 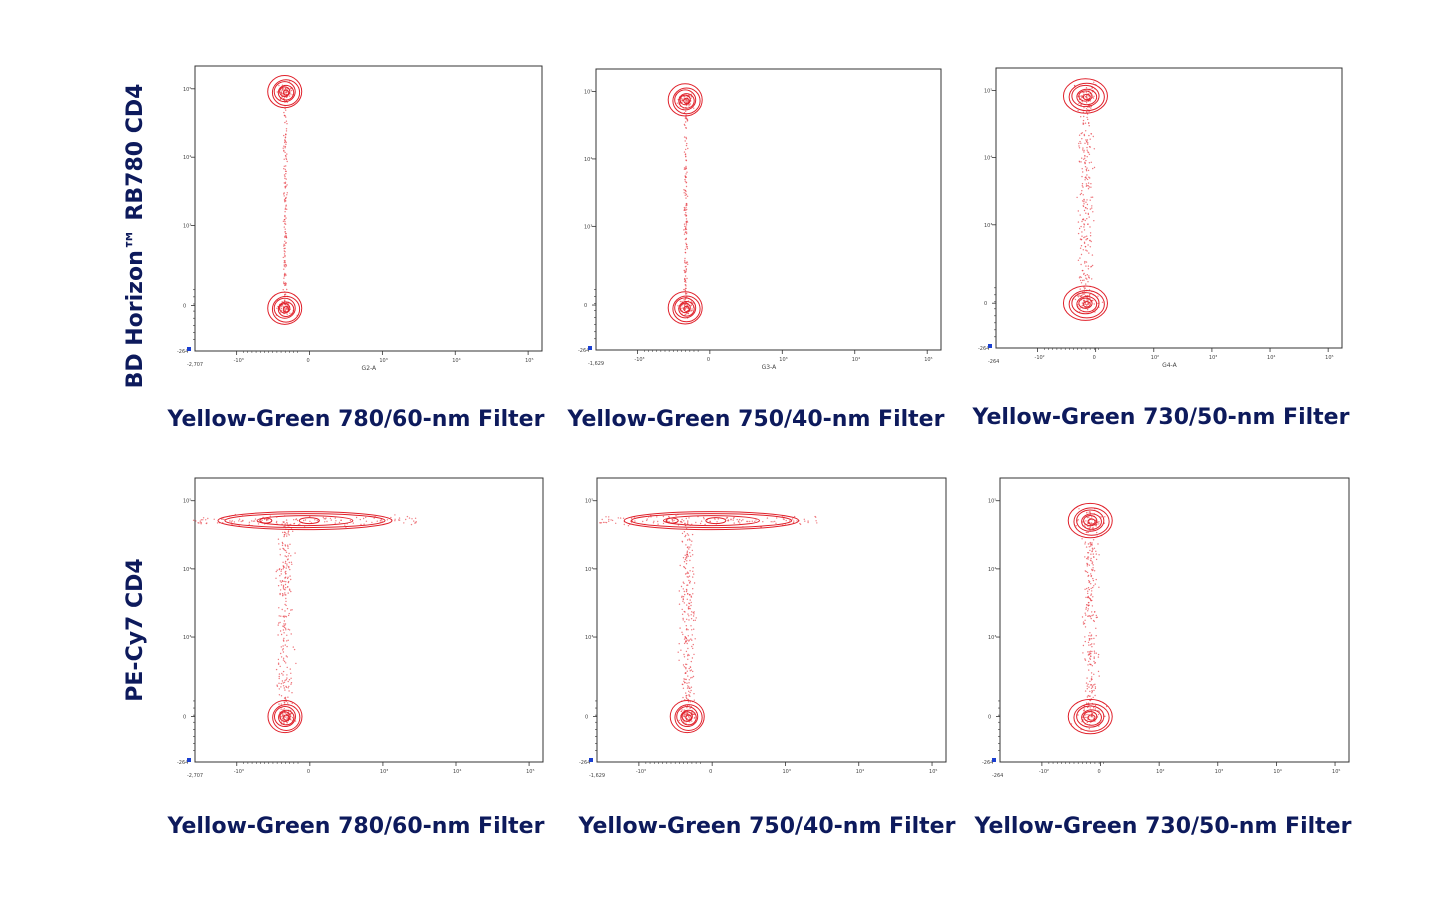 What do you see at coordinates (1040, 358) in the screenshot?
I see `x-tick-label: -10²` at bounding box center [1040, 358].